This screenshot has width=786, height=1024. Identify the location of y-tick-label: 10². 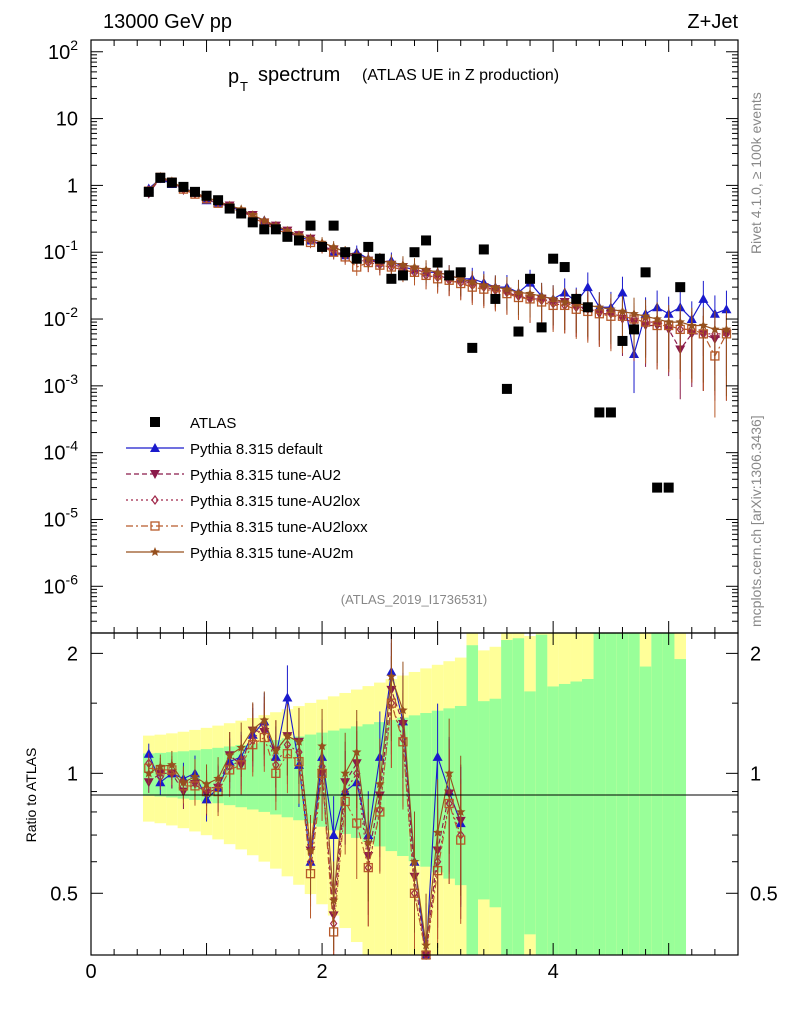
(63, 50).